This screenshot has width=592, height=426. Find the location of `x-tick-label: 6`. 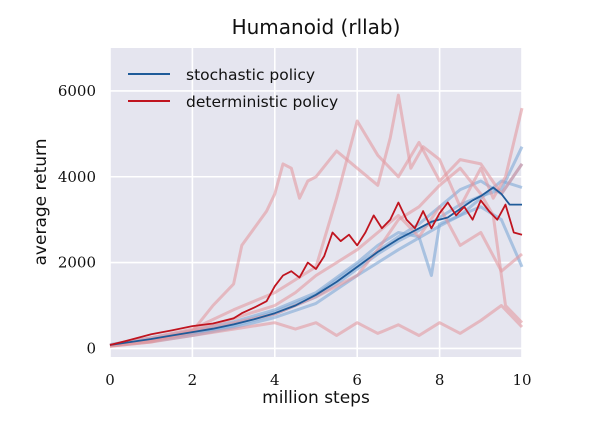

x-tick-label: 6 is located at coordinates (357, 380).